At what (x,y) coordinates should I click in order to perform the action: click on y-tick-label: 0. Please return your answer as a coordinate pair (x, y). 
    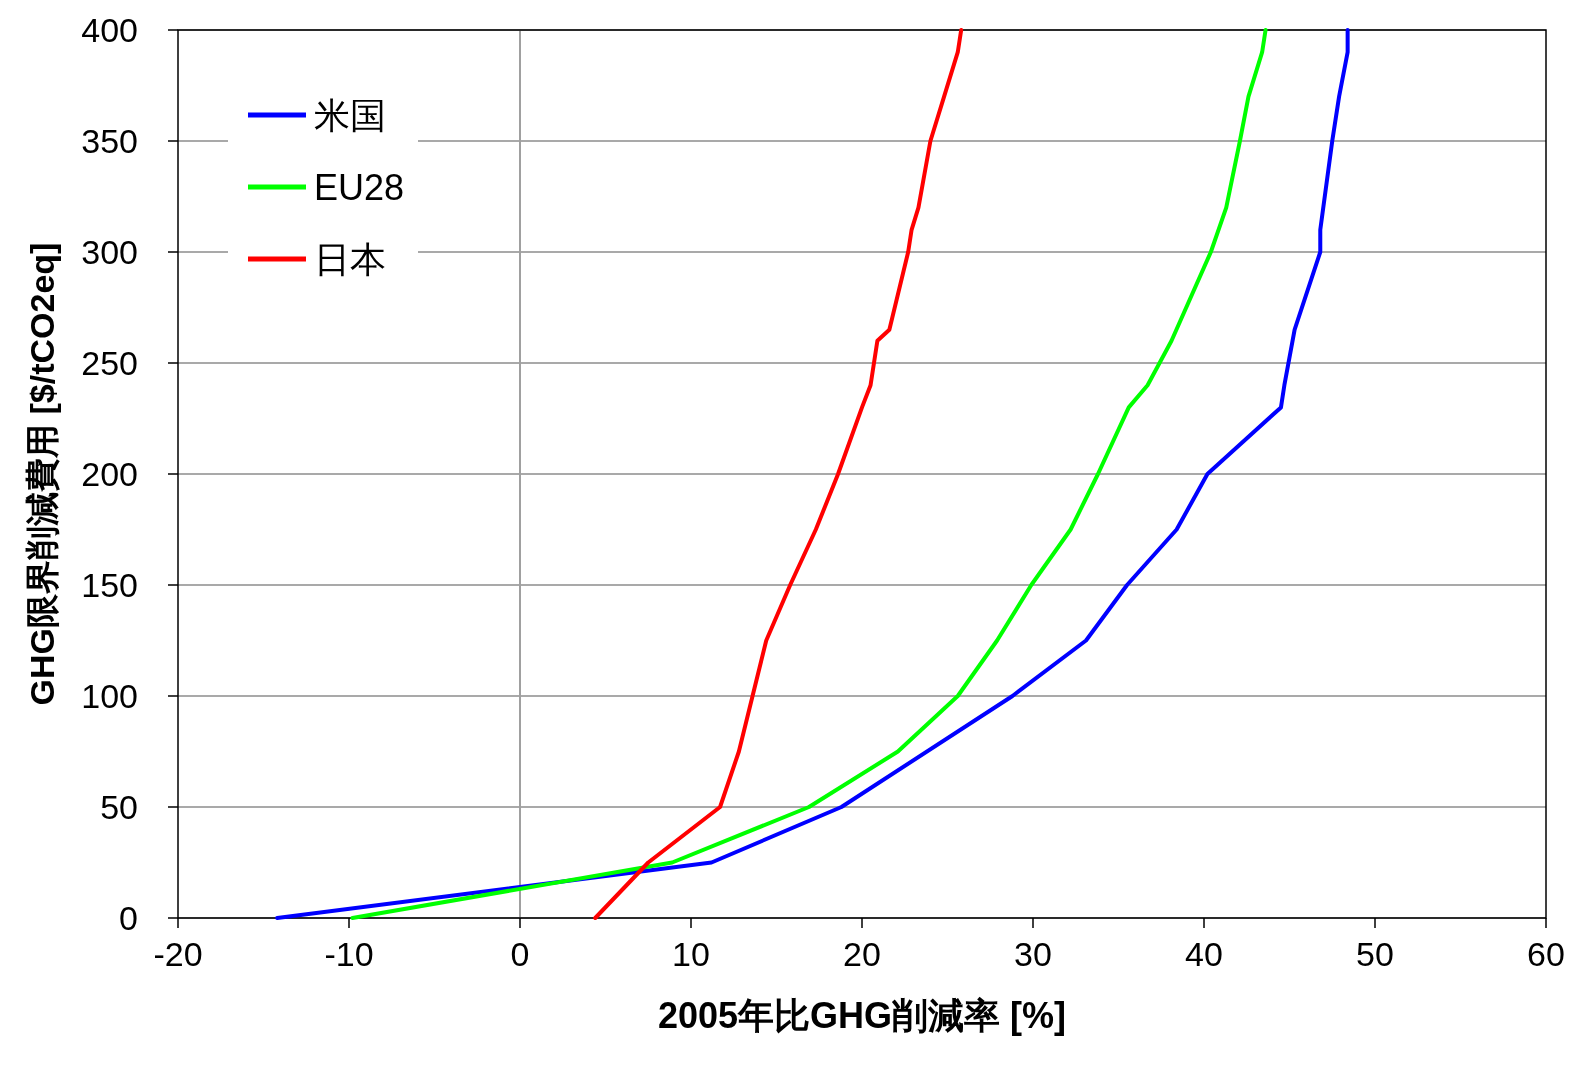
    Looking at the image, I should click on (128, 917).